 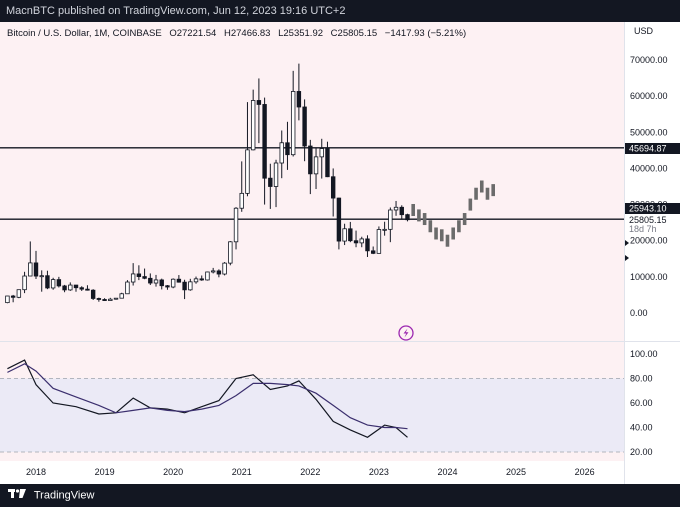 I want to click on level-low-text: 25943.10, so click(x=648, y=209).